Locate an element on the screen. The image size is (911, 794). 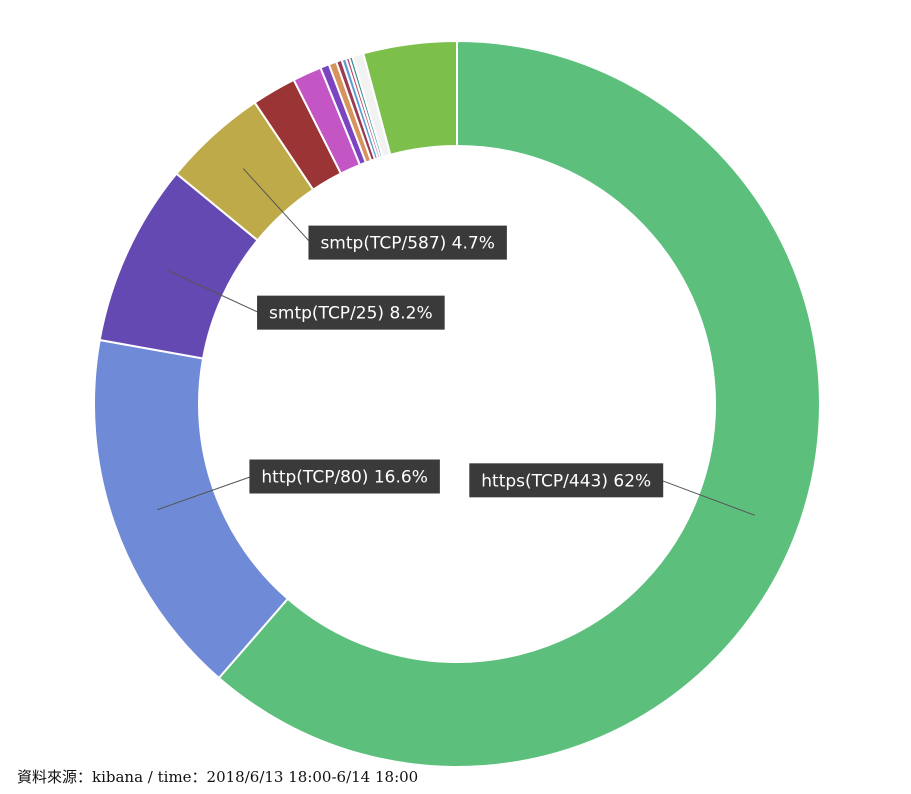
slice-label: https(TCP/443) 62% is located at coordinates (566, 481).